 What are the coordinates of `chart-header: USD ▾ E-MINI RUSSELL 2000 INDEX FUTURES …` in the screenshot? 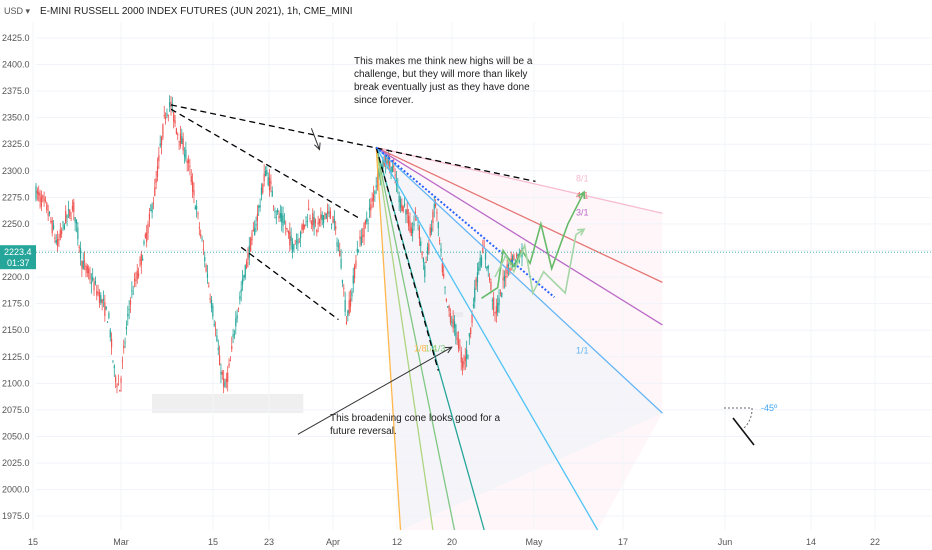 It's located at (178, 11).